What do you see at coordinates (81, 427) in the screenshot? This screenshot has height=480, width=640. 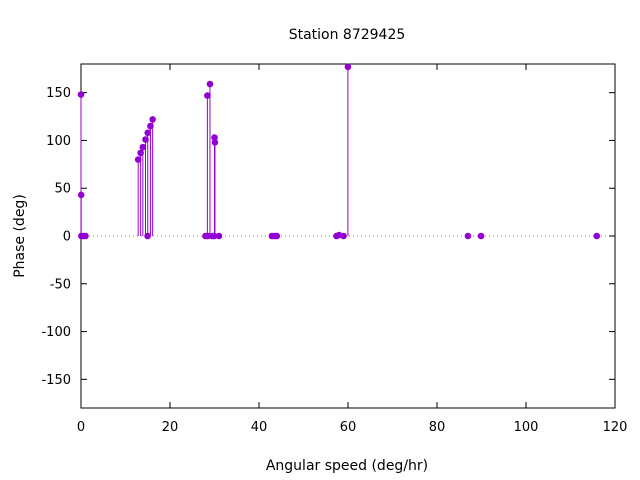 I see `x-tick-label: 0` at bounding box center [81, 427].